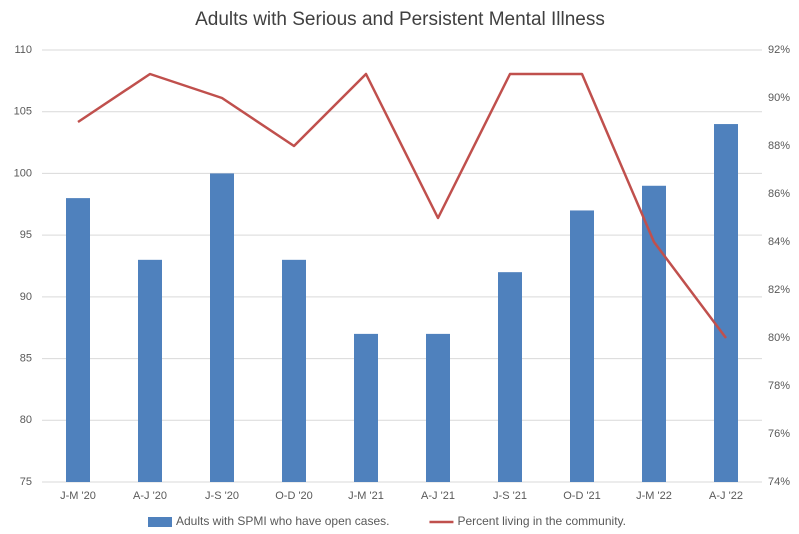 Image resolution: width=799 pixels, height=534 pixels. I want to click on y-tick-label: 90, so click(26, 297).